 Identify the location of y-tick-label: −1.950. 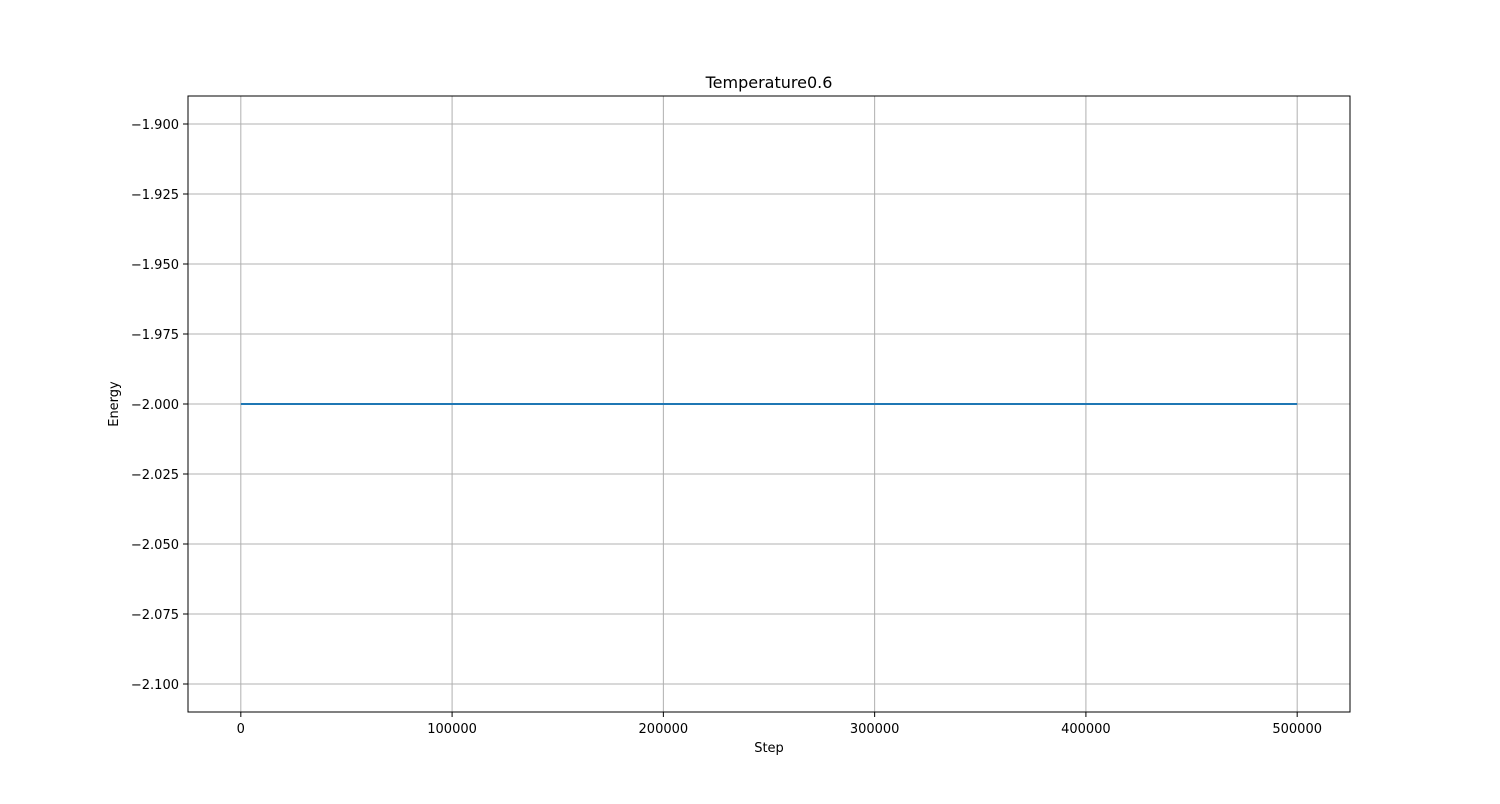
(155, 265).